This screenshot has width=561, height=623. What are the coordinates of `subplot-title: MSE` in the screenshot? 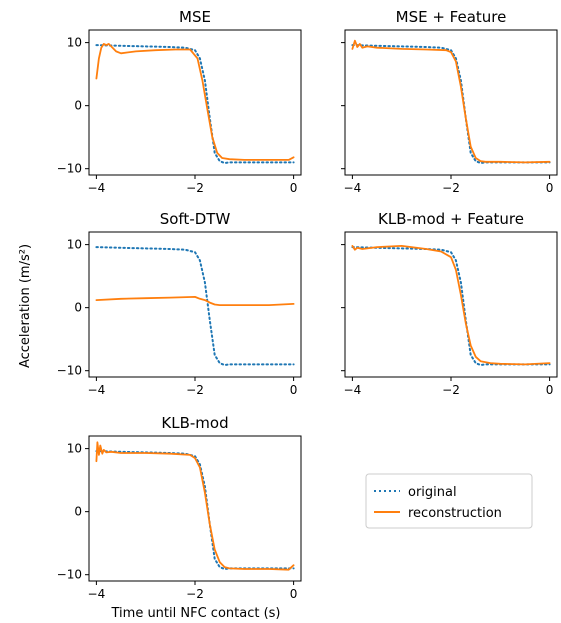 It's located at (195, 17).